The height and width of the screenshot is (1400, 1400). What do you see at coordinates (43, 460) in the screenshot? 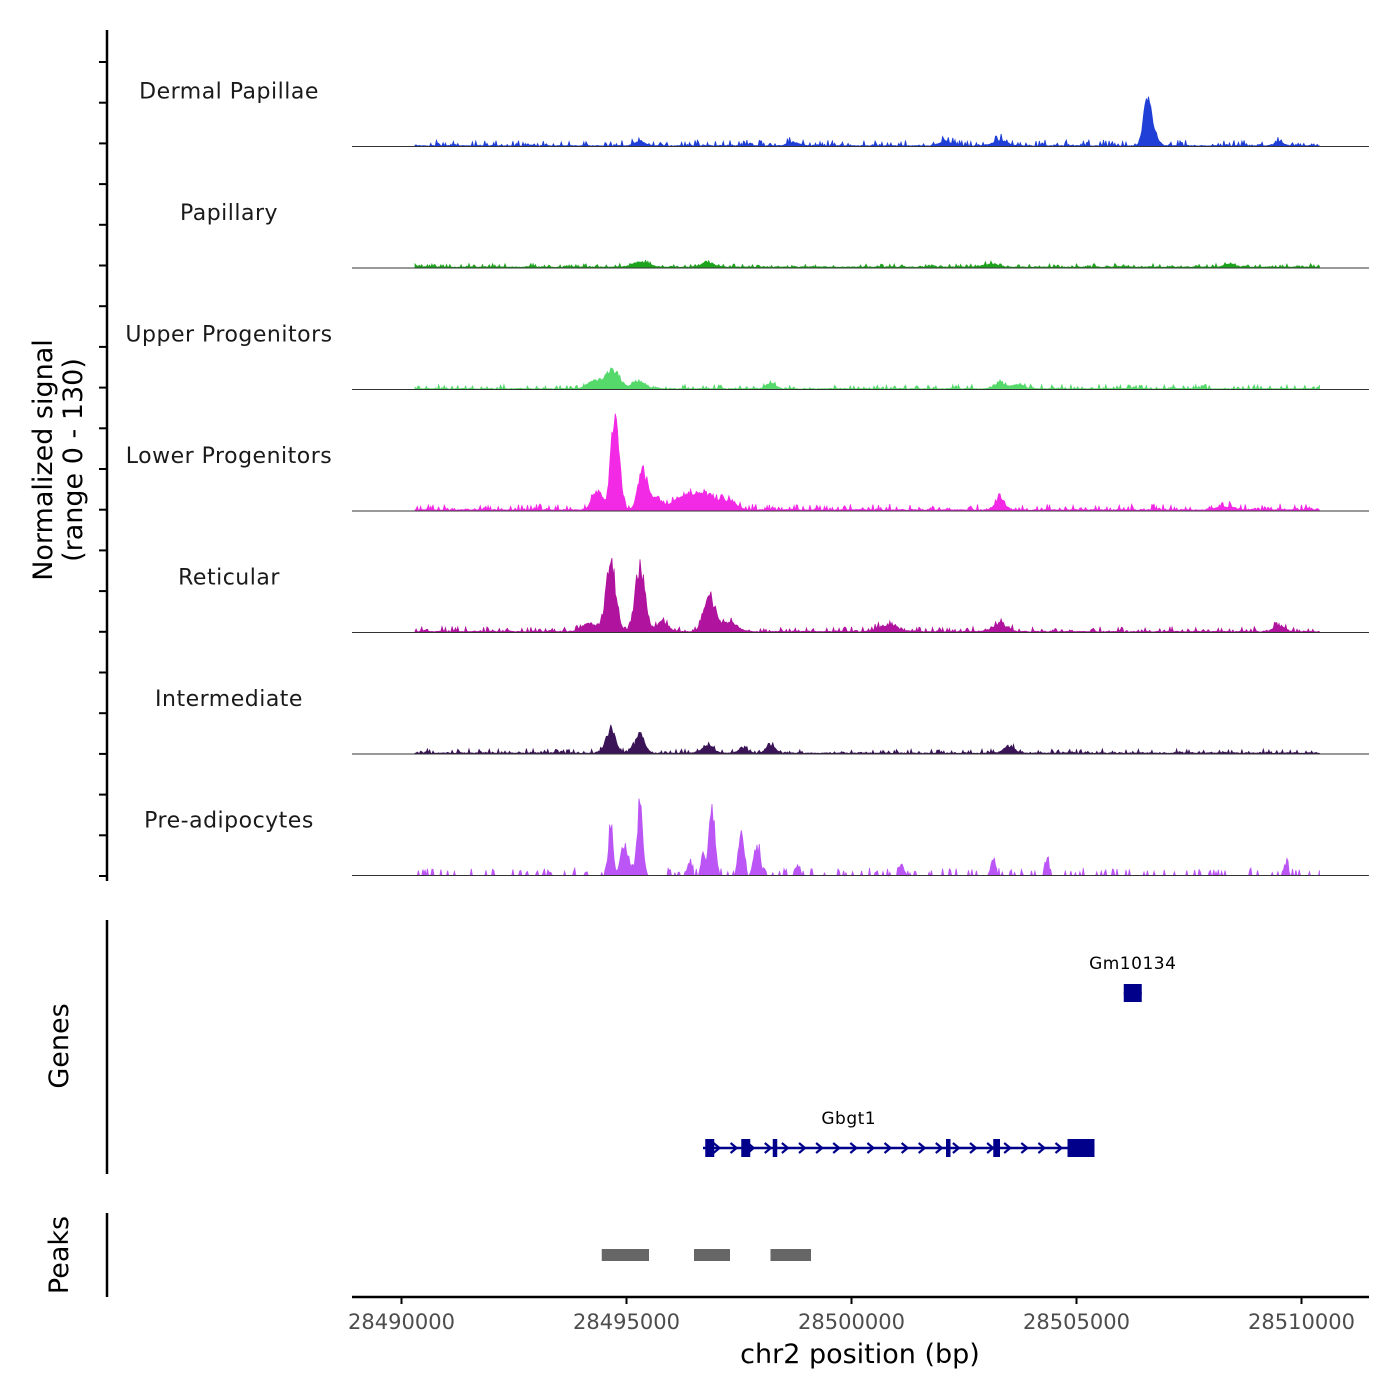
I see `y-axis-title: Normalized signal` at bounding box center [43, 460].